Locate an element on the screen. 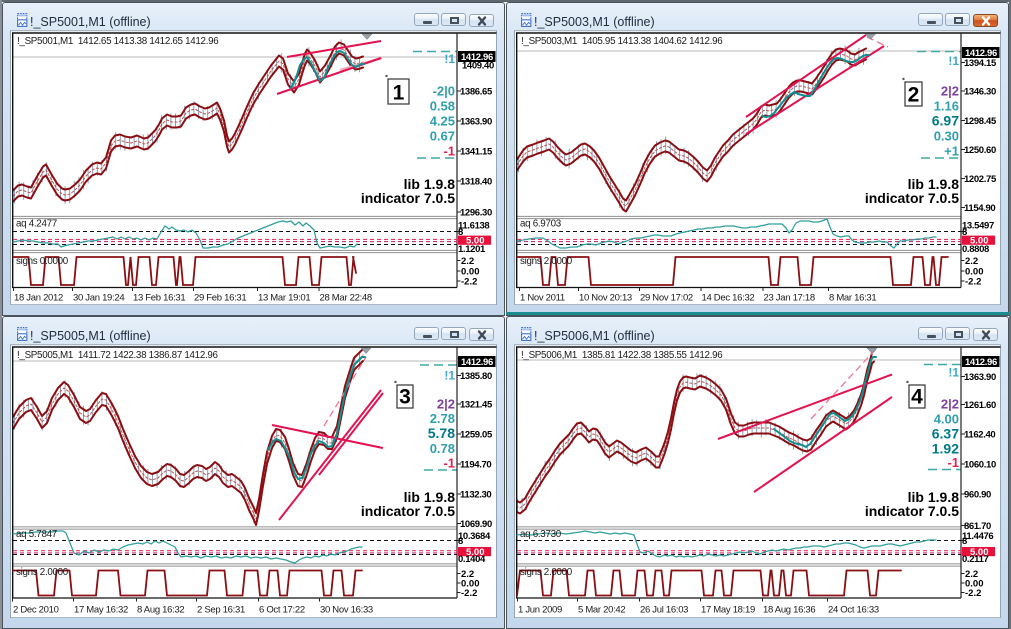  svg-text: 10.3684 is located at coordinates (474, 536).